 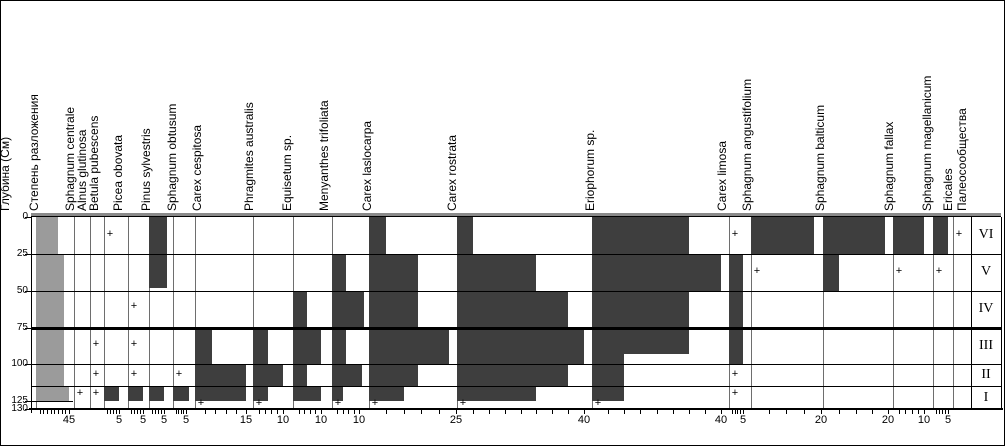 What do you see at coordinates (22, 290) in the screenshot?
I see `depth-tick-label-50: 50` at bounding box center [22, 290].